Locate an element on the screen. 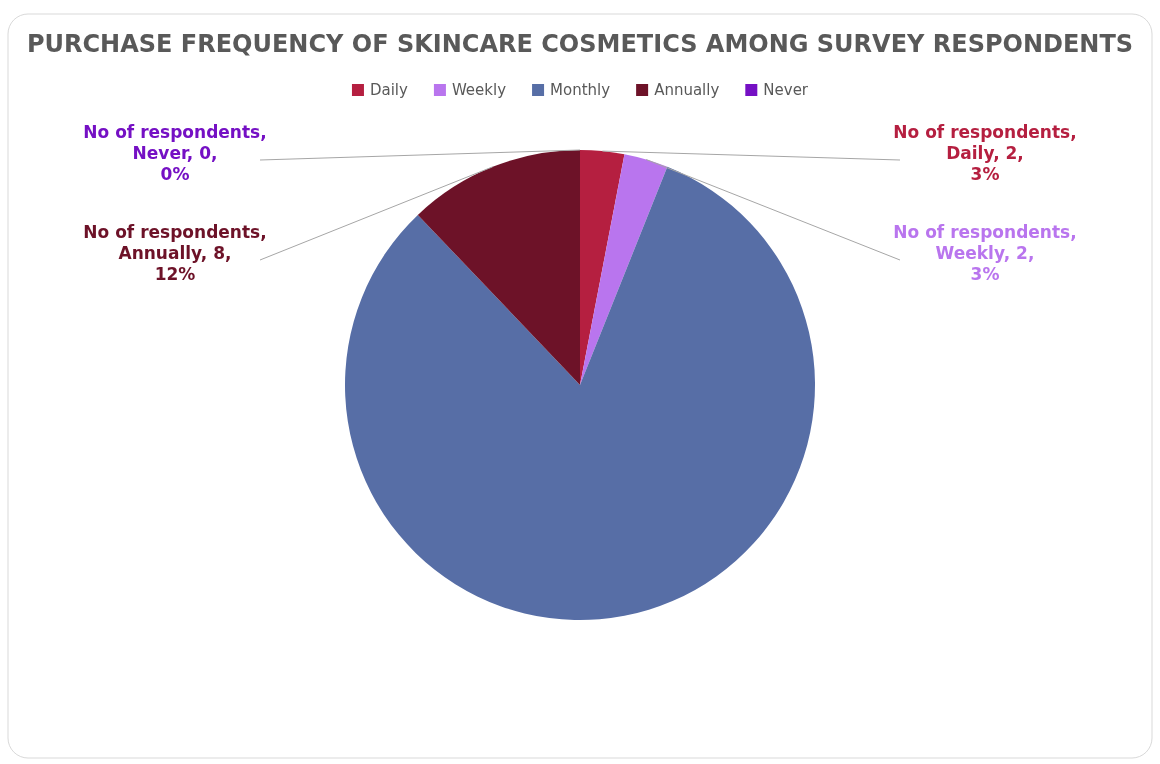  text: No of respondents, Never, 0, 0% is located at coordinates (175, 153).